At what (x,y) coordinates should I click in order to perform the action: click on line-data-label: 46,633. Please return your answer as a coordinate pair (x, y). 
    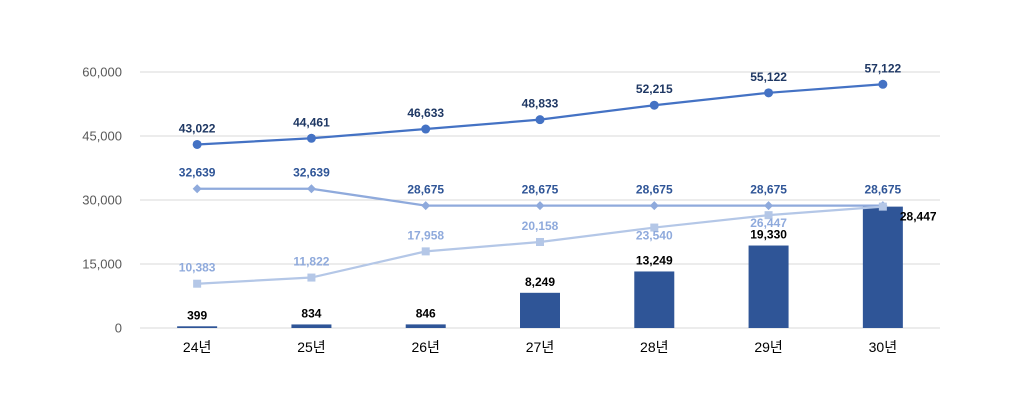
    Looking at the image, I should click on (425, 113).